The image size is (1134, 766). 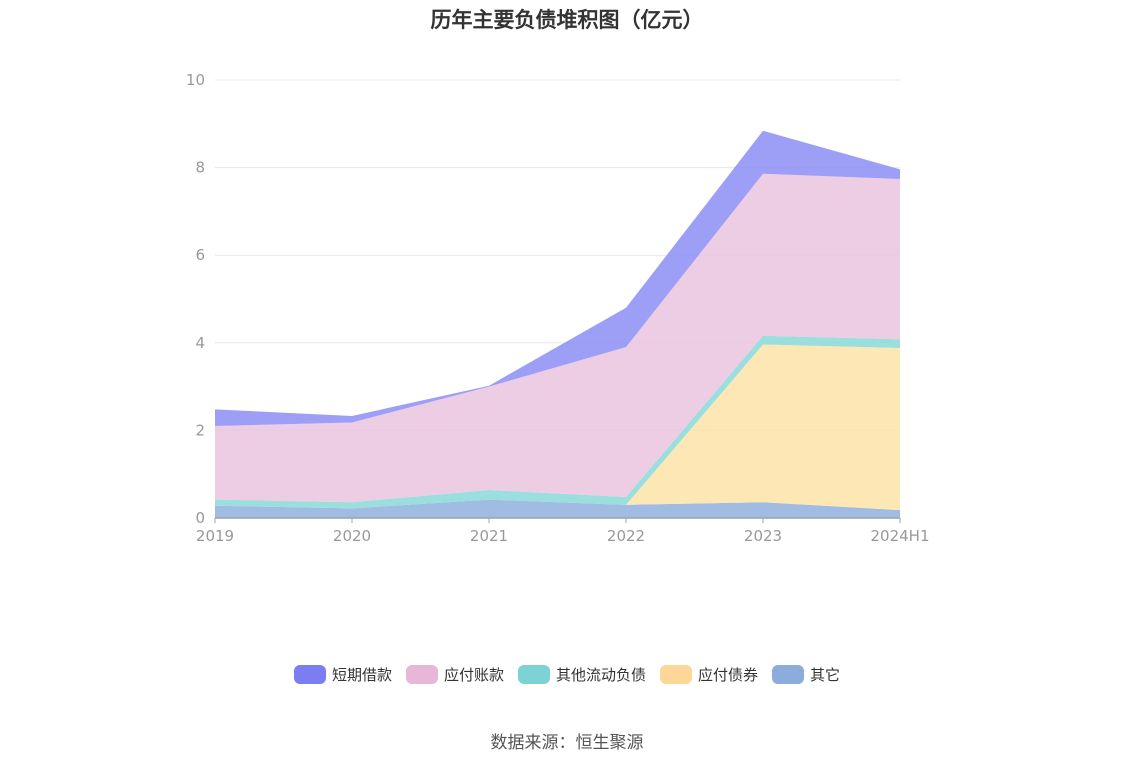 I want to click on x-tick-label: 2019, so click(x=215, y=536).